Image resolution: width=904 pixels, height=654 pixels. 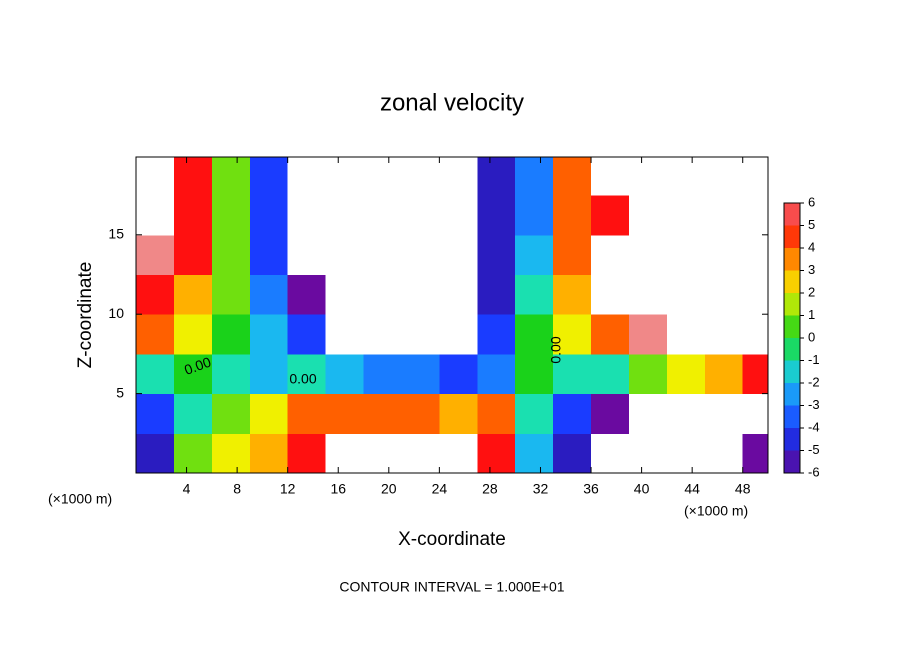 What do you see at coordinates (591, 489) in the screenshot?
I see `x-tick-label: 36` at bounding box center [591, 489].